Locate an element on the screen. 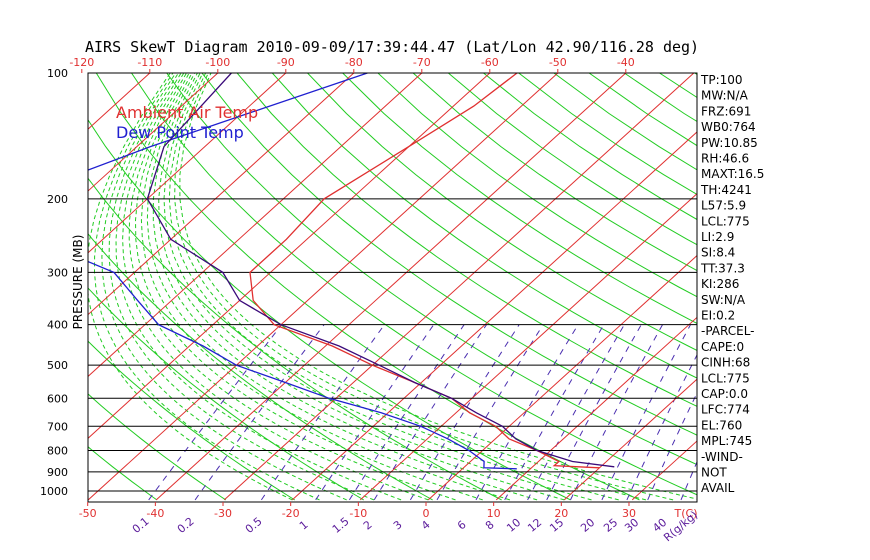 Image resolution: width=870 pixels, height=560 pixels. top-temp-tick-label: -50 is located at coordinates (558, 62).